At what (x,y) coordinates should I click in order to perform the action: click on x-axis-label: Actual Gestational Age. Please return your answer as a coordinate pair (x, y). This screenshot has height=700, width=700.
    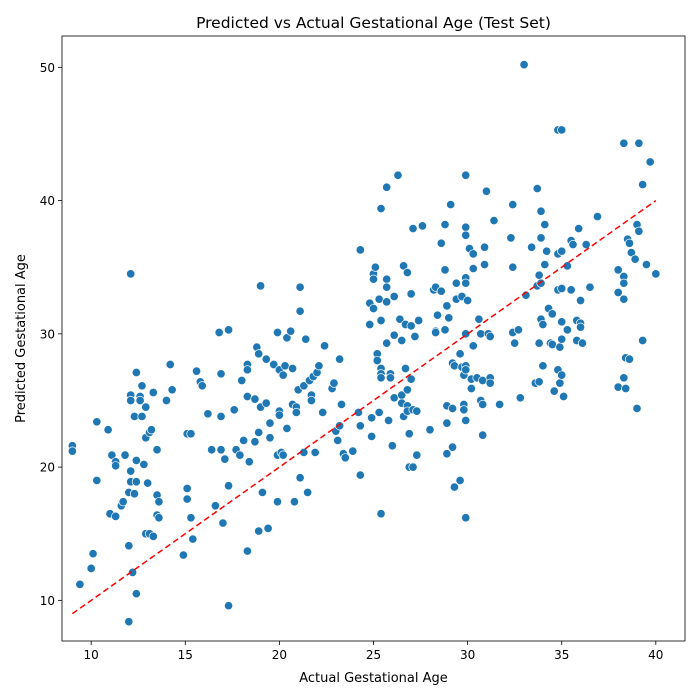
    Looking at the image, I should click on (373, 678).